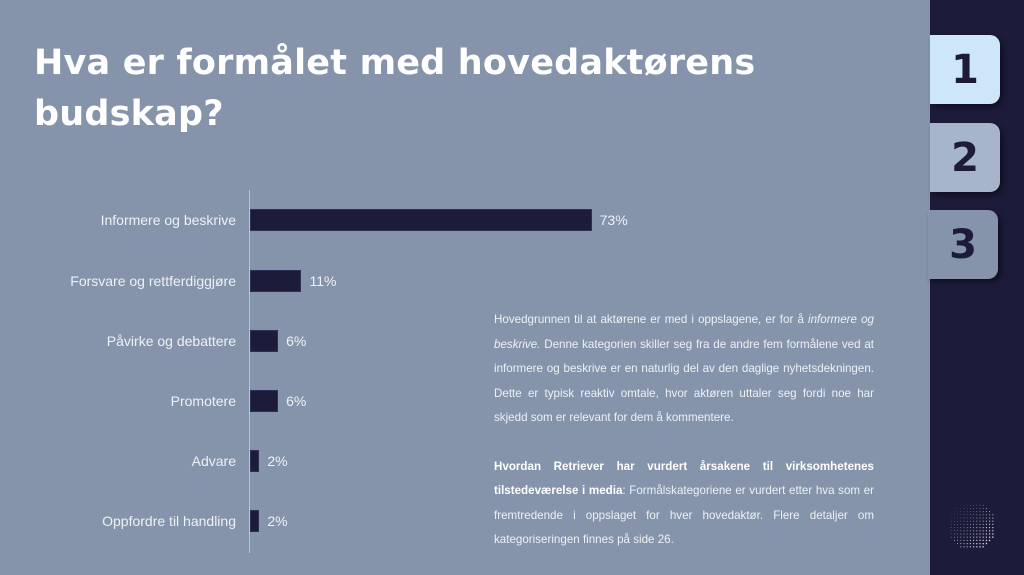  I want to click on chart-axis-line, so click(249, 371).